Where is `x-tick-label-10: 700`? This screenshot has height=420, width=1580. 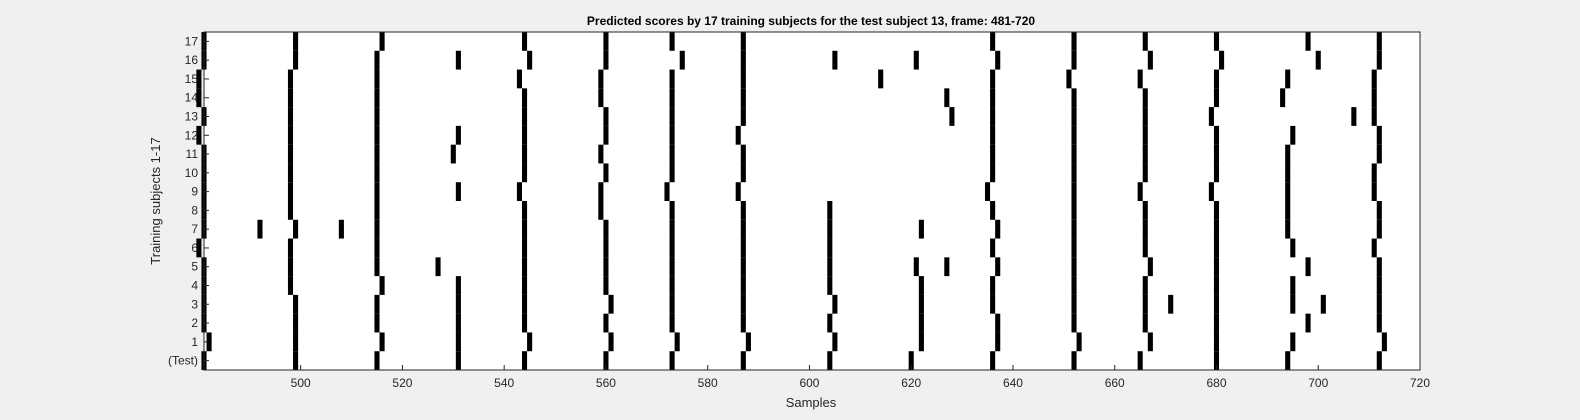 x-tick-label-10: 700 is located at coordinates (1318, 383).